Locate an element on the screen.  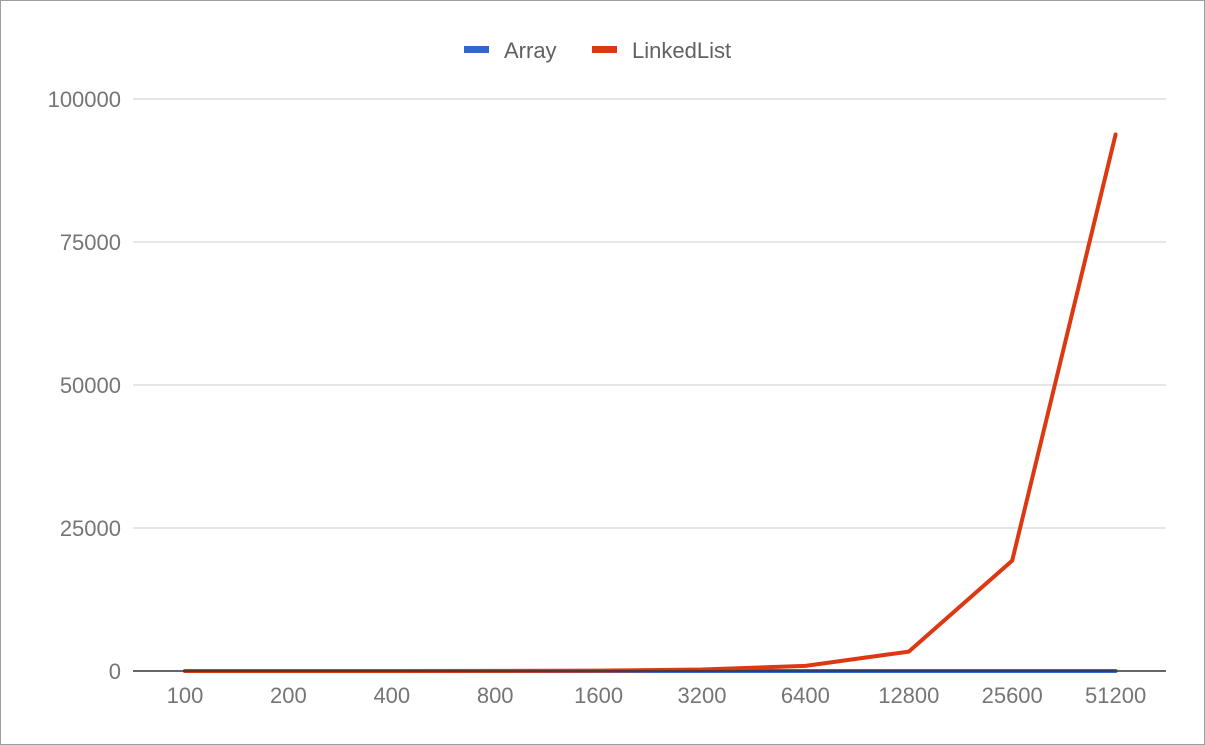
legend: Array LinkedList is located at coordinates (597, 50).